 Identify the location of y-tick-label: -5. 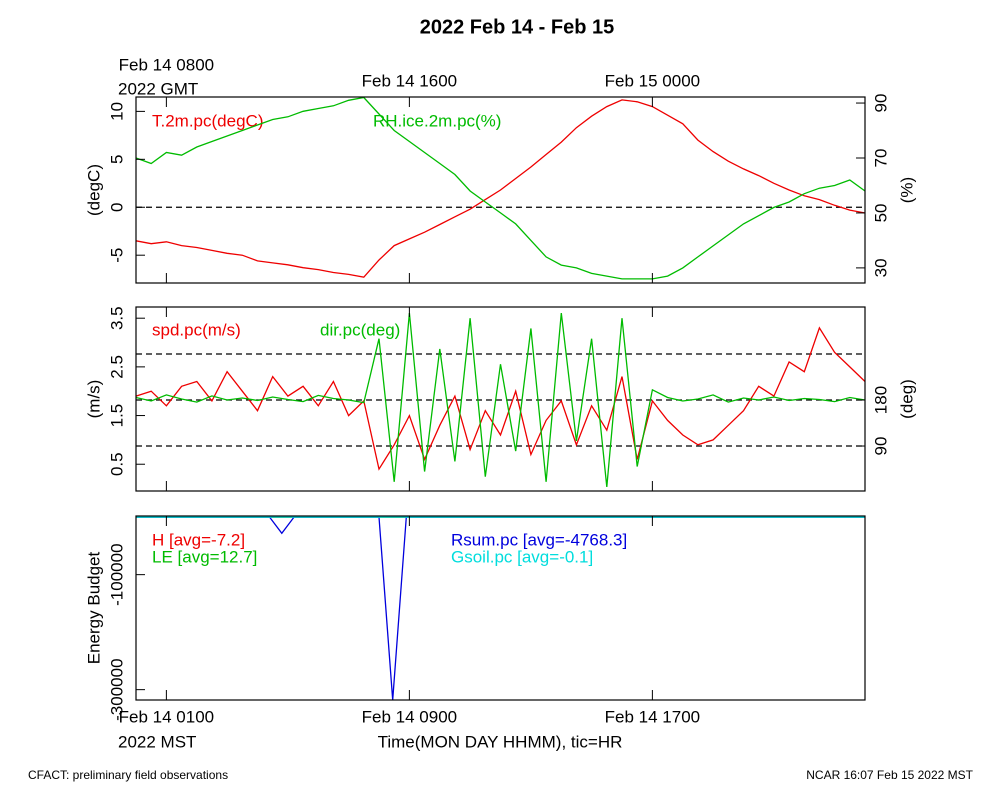
(116, 255).